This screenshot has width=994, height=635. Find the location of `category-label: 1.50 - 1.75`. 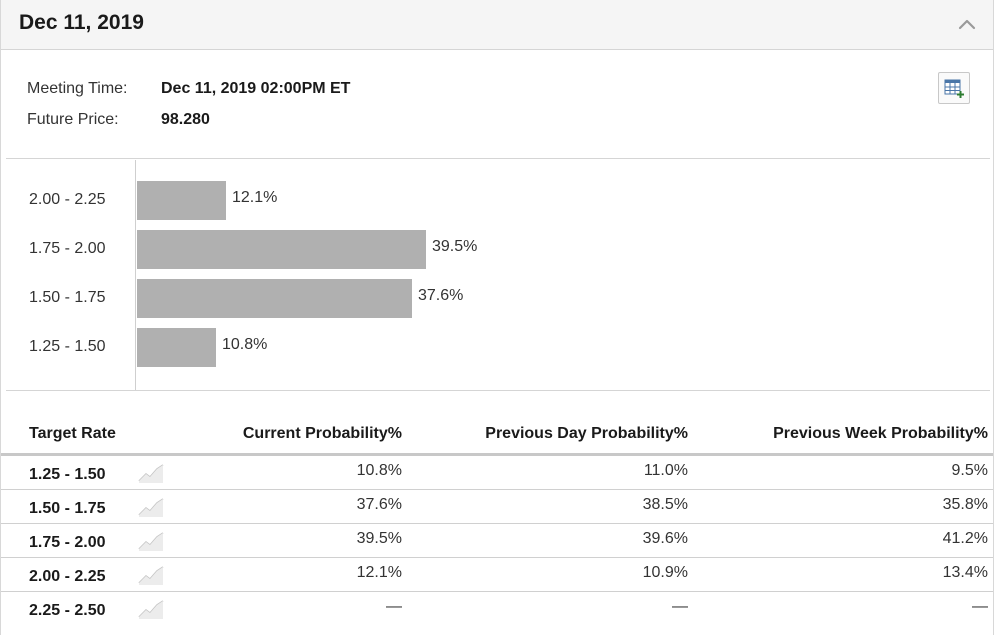

category-label: 1.50 - 1.75 is located at coordinates (67, 297).